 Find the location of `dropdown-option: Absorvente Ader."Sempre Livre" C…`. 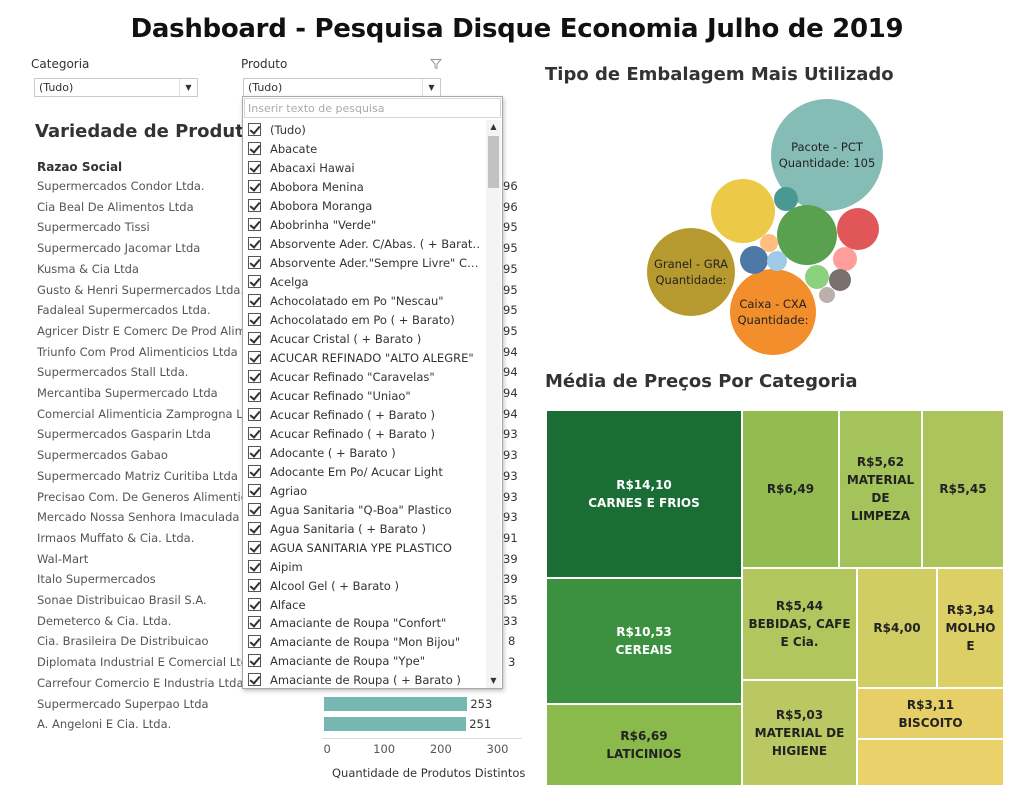

dropdown-option: Absorvente Ader."Sempre Livre" C… is located at coordinates (364, 263).